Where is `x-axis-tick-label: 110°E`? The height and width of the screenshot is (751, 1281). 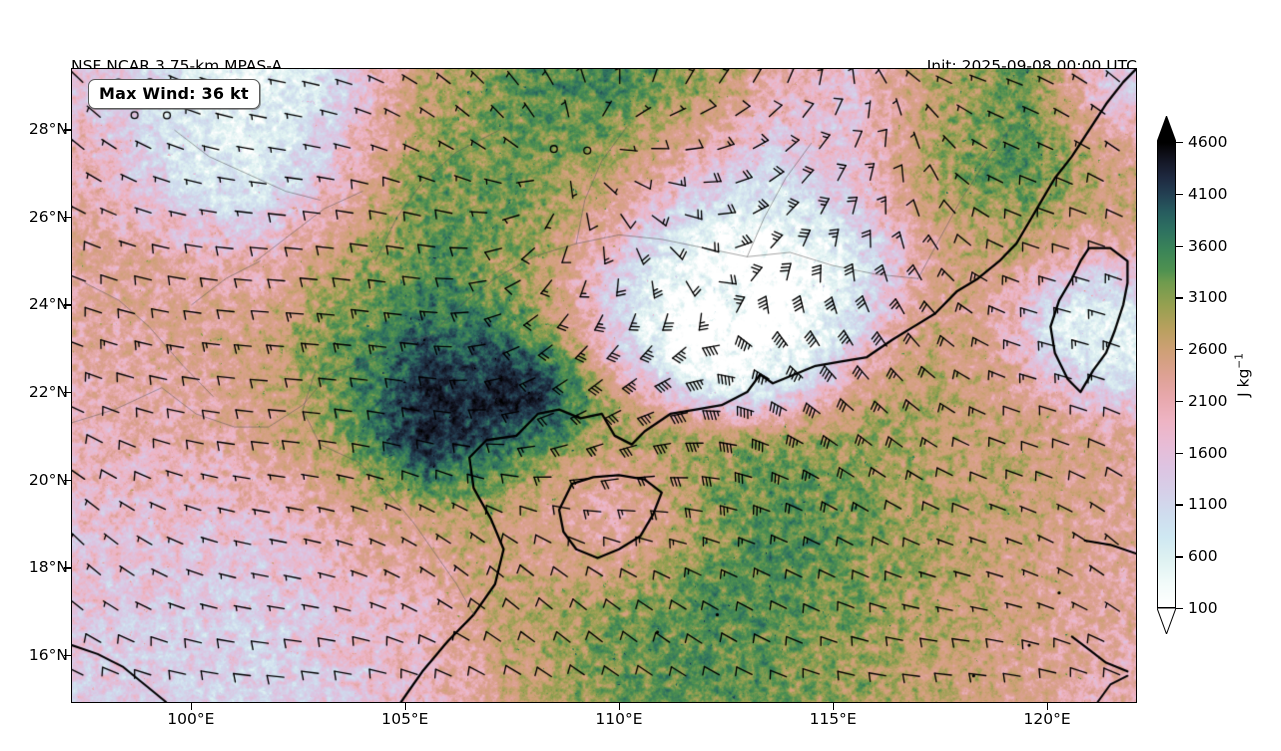 x-axis-tick-label: 110°E is located at coordinates (619, 719).